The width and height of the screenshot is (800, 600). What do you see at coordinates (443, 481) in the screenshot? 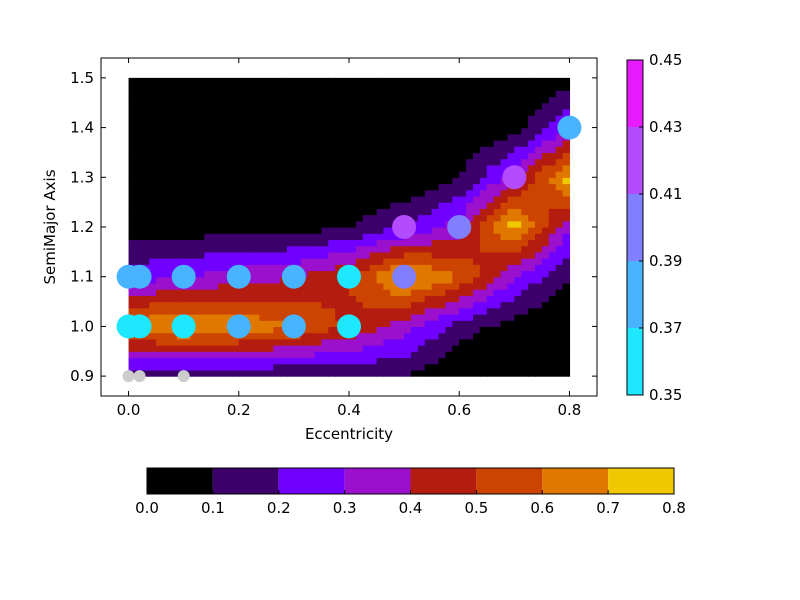
I see `colorbar-segment` at bounding box center [443, 481].